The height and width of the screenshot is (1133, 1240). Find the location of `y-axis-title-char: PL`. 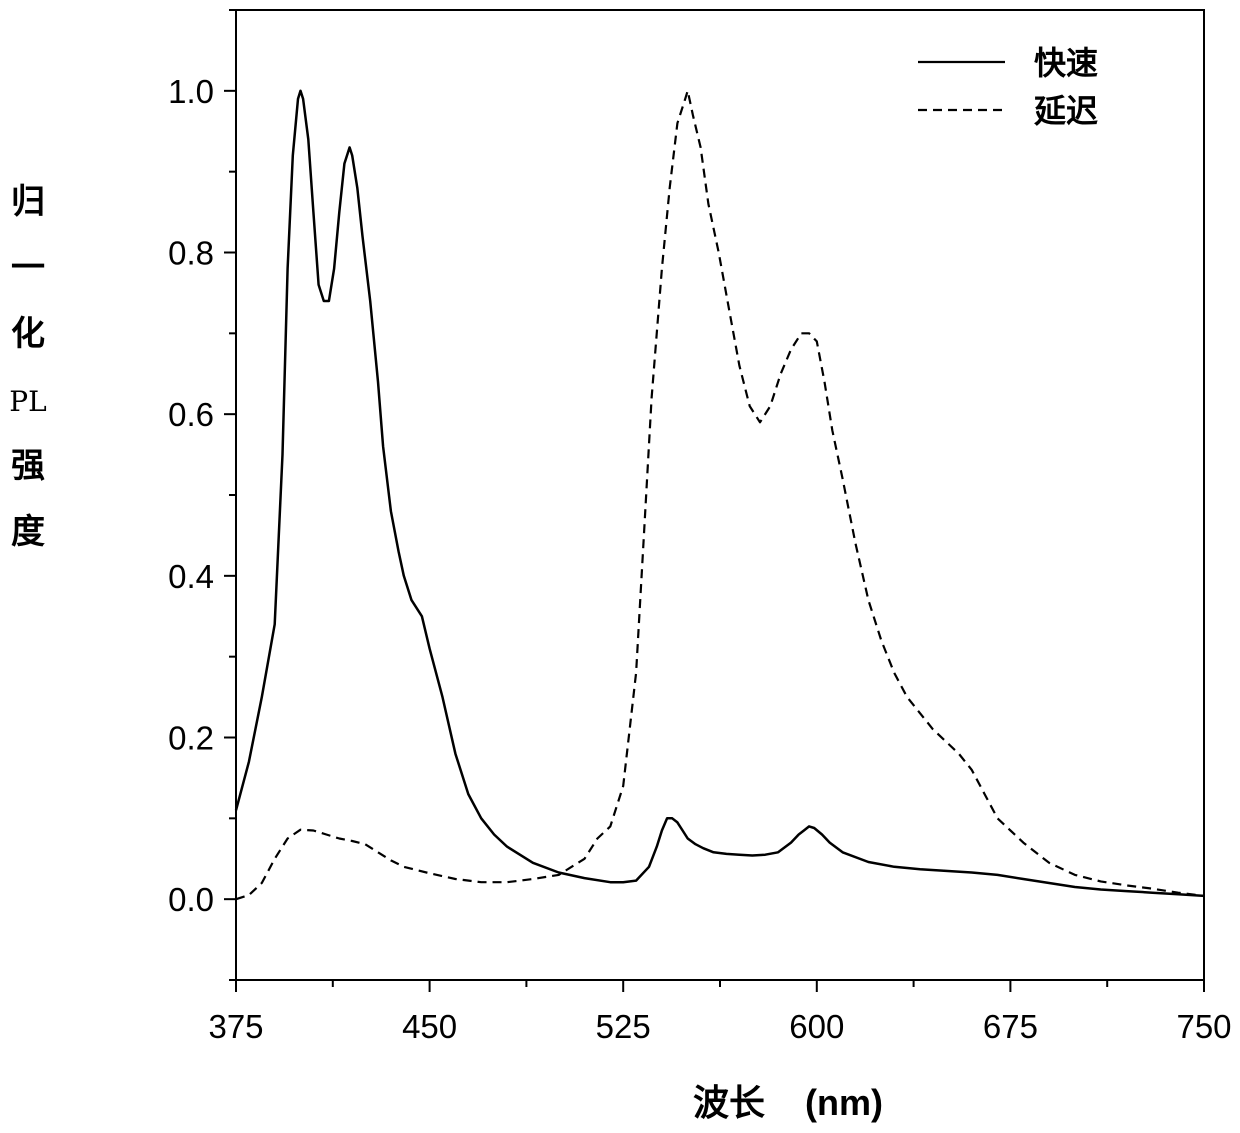

y-axis-title-char: PL is located at coordinates (27, 401).